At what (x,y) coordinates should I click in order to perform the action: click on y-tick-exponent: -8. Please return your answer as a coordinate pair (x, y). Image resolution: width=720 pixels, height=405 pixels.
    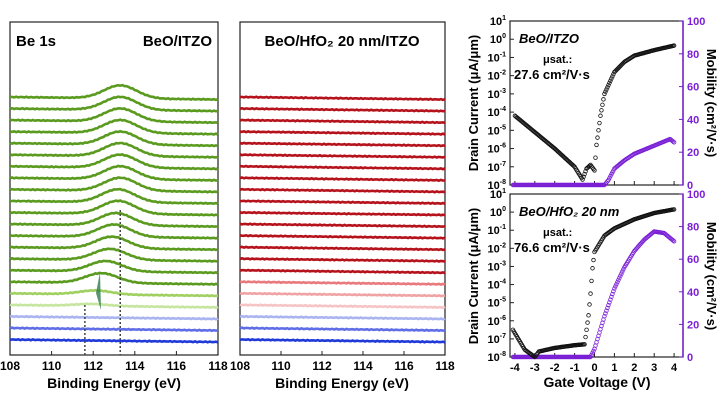
    Looking at the image, I should click on (503, 182).